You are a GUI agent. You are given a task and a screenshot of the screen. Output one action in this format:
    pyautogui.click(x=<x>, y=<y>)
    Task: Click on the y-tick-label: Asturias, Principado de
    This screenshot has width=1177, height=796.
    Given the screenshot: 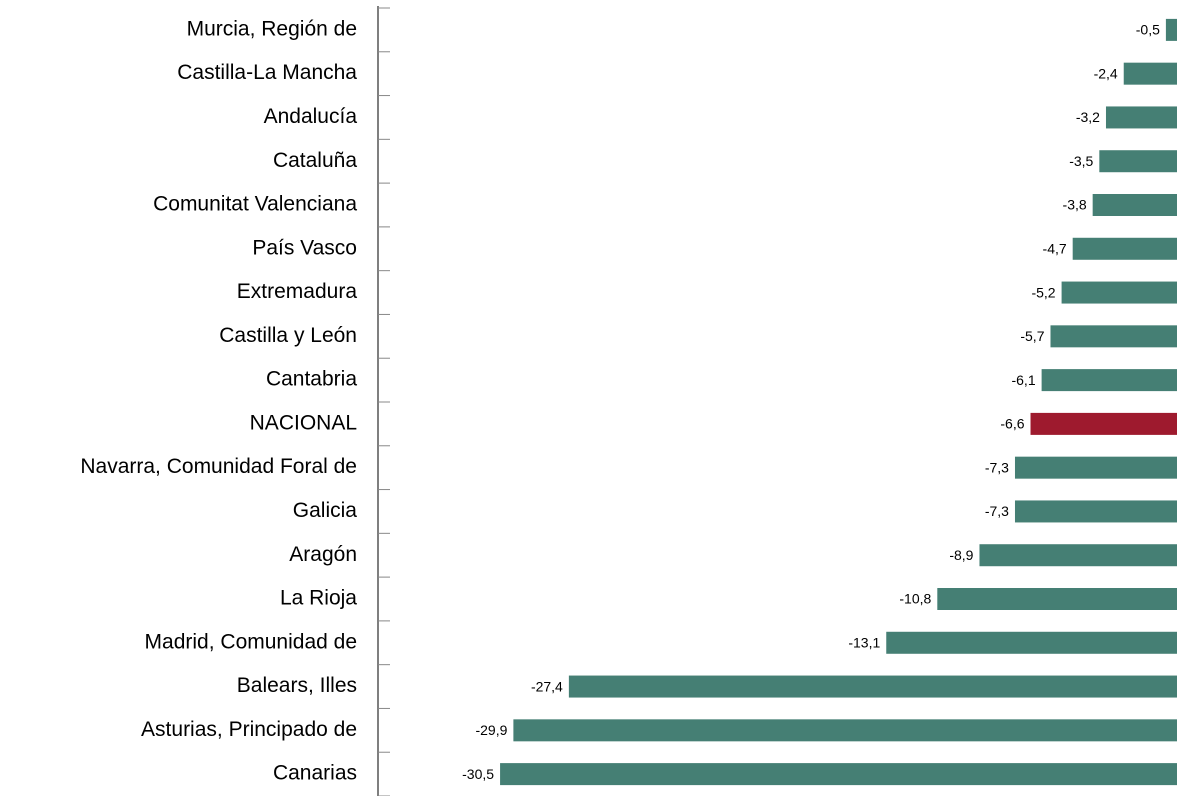 What is the action you would take?
    pyautogui.click(x=249, y=729)
    